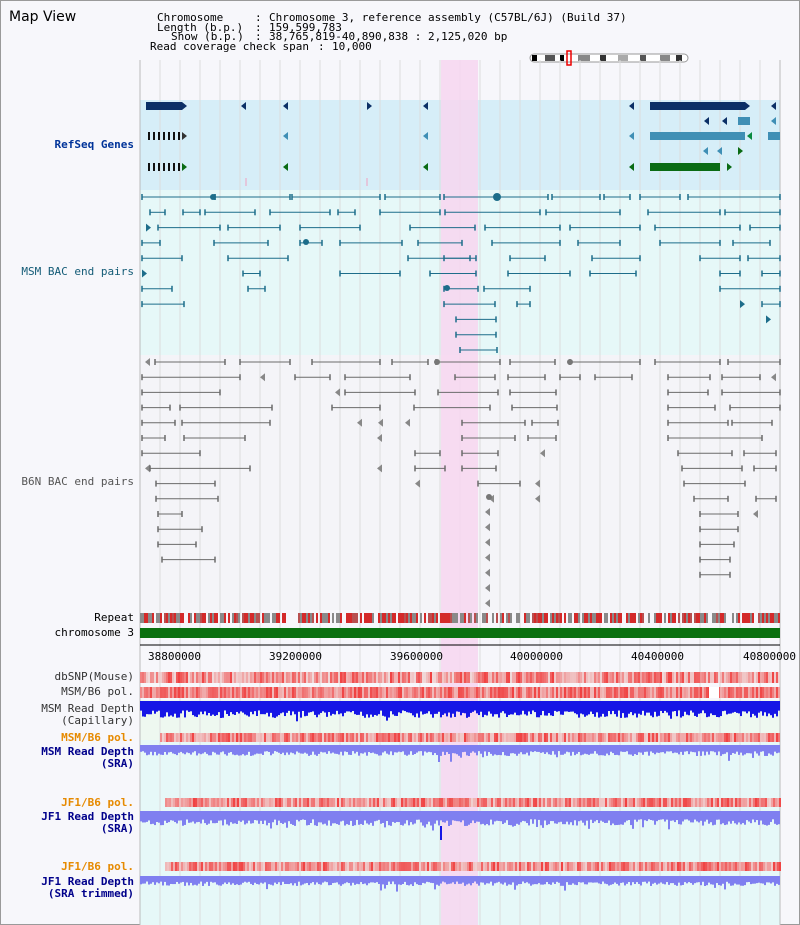  Describe the element at coordinates (97, 866) in the screenshot. I see `jf1-b6-pol-trimmed-label: JF1/B6 pol.` at that location.